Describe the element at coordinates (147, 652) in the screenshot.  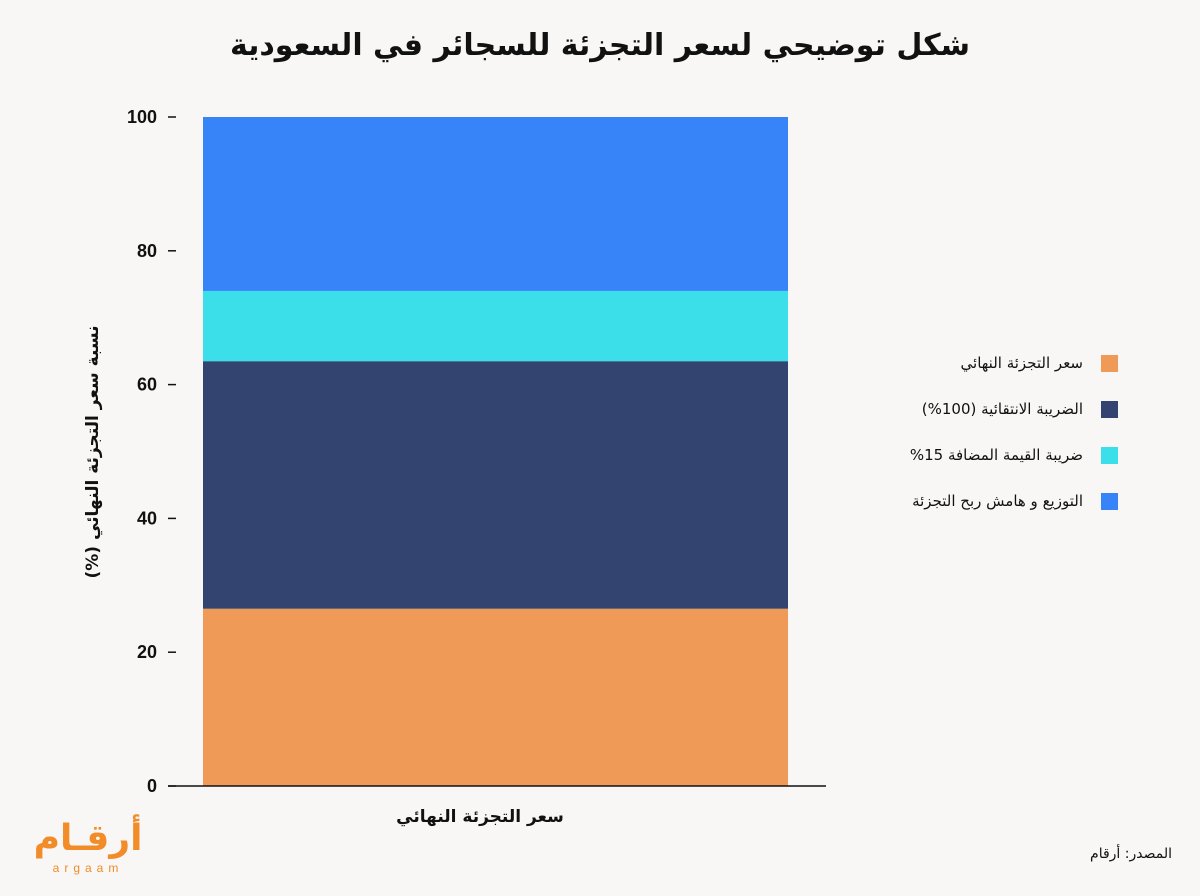
I see `y-tick-label: 20` at that location.